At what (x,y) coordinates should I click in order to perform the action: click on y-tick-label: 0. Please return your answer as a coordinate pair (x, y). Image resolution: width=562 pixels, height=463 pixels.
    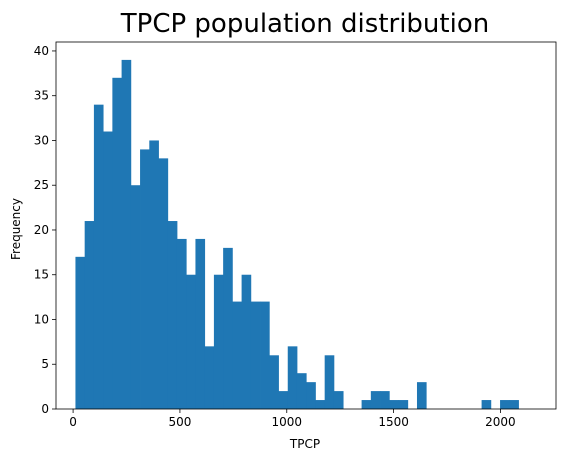
    Looking at the image, I should click on (45, 409).